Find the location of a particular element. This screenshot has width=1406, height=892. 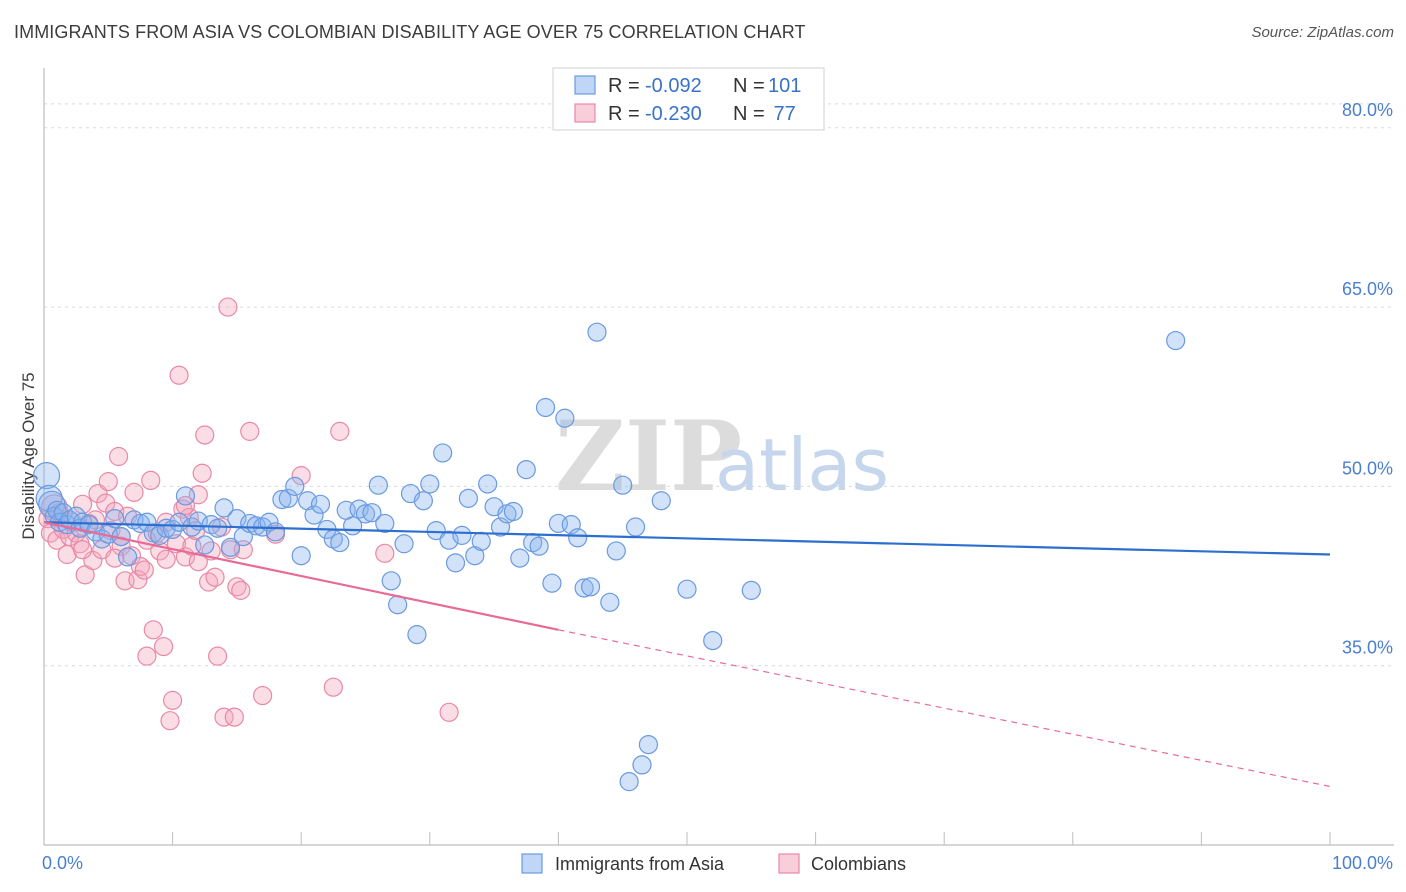

x-tick-label: 100.0% is located at coordinates (1362, 863).